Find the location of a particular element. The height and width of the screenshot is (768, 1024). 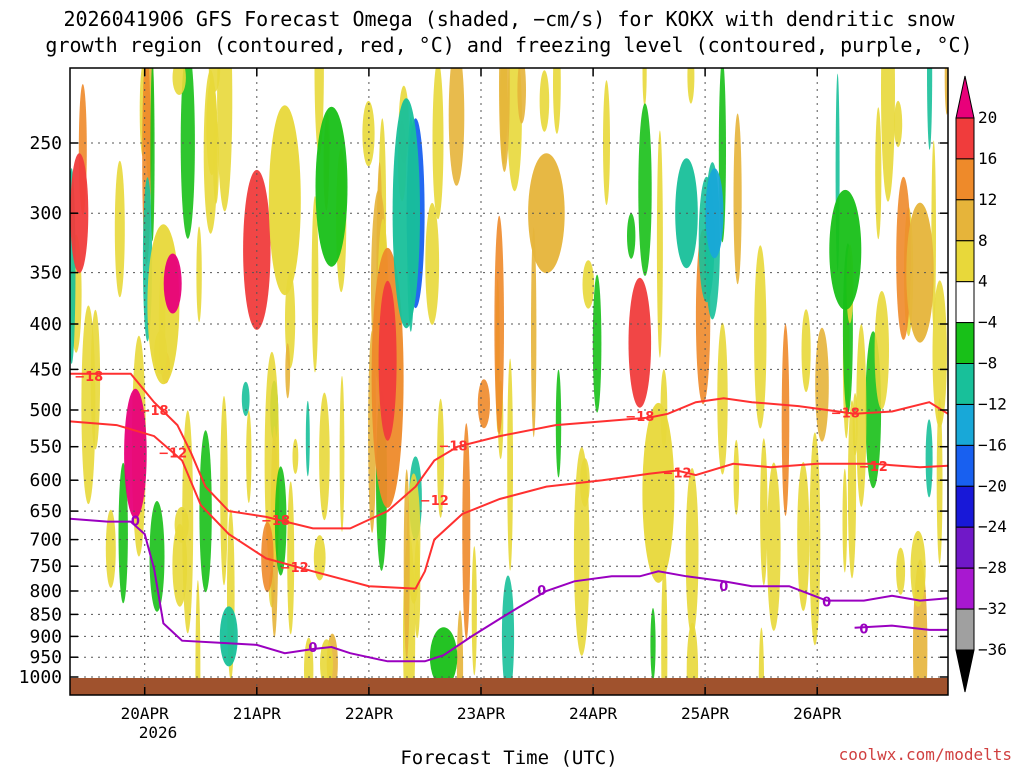

colorbar-tick-label: −20 is located at coordinates (992, 485).